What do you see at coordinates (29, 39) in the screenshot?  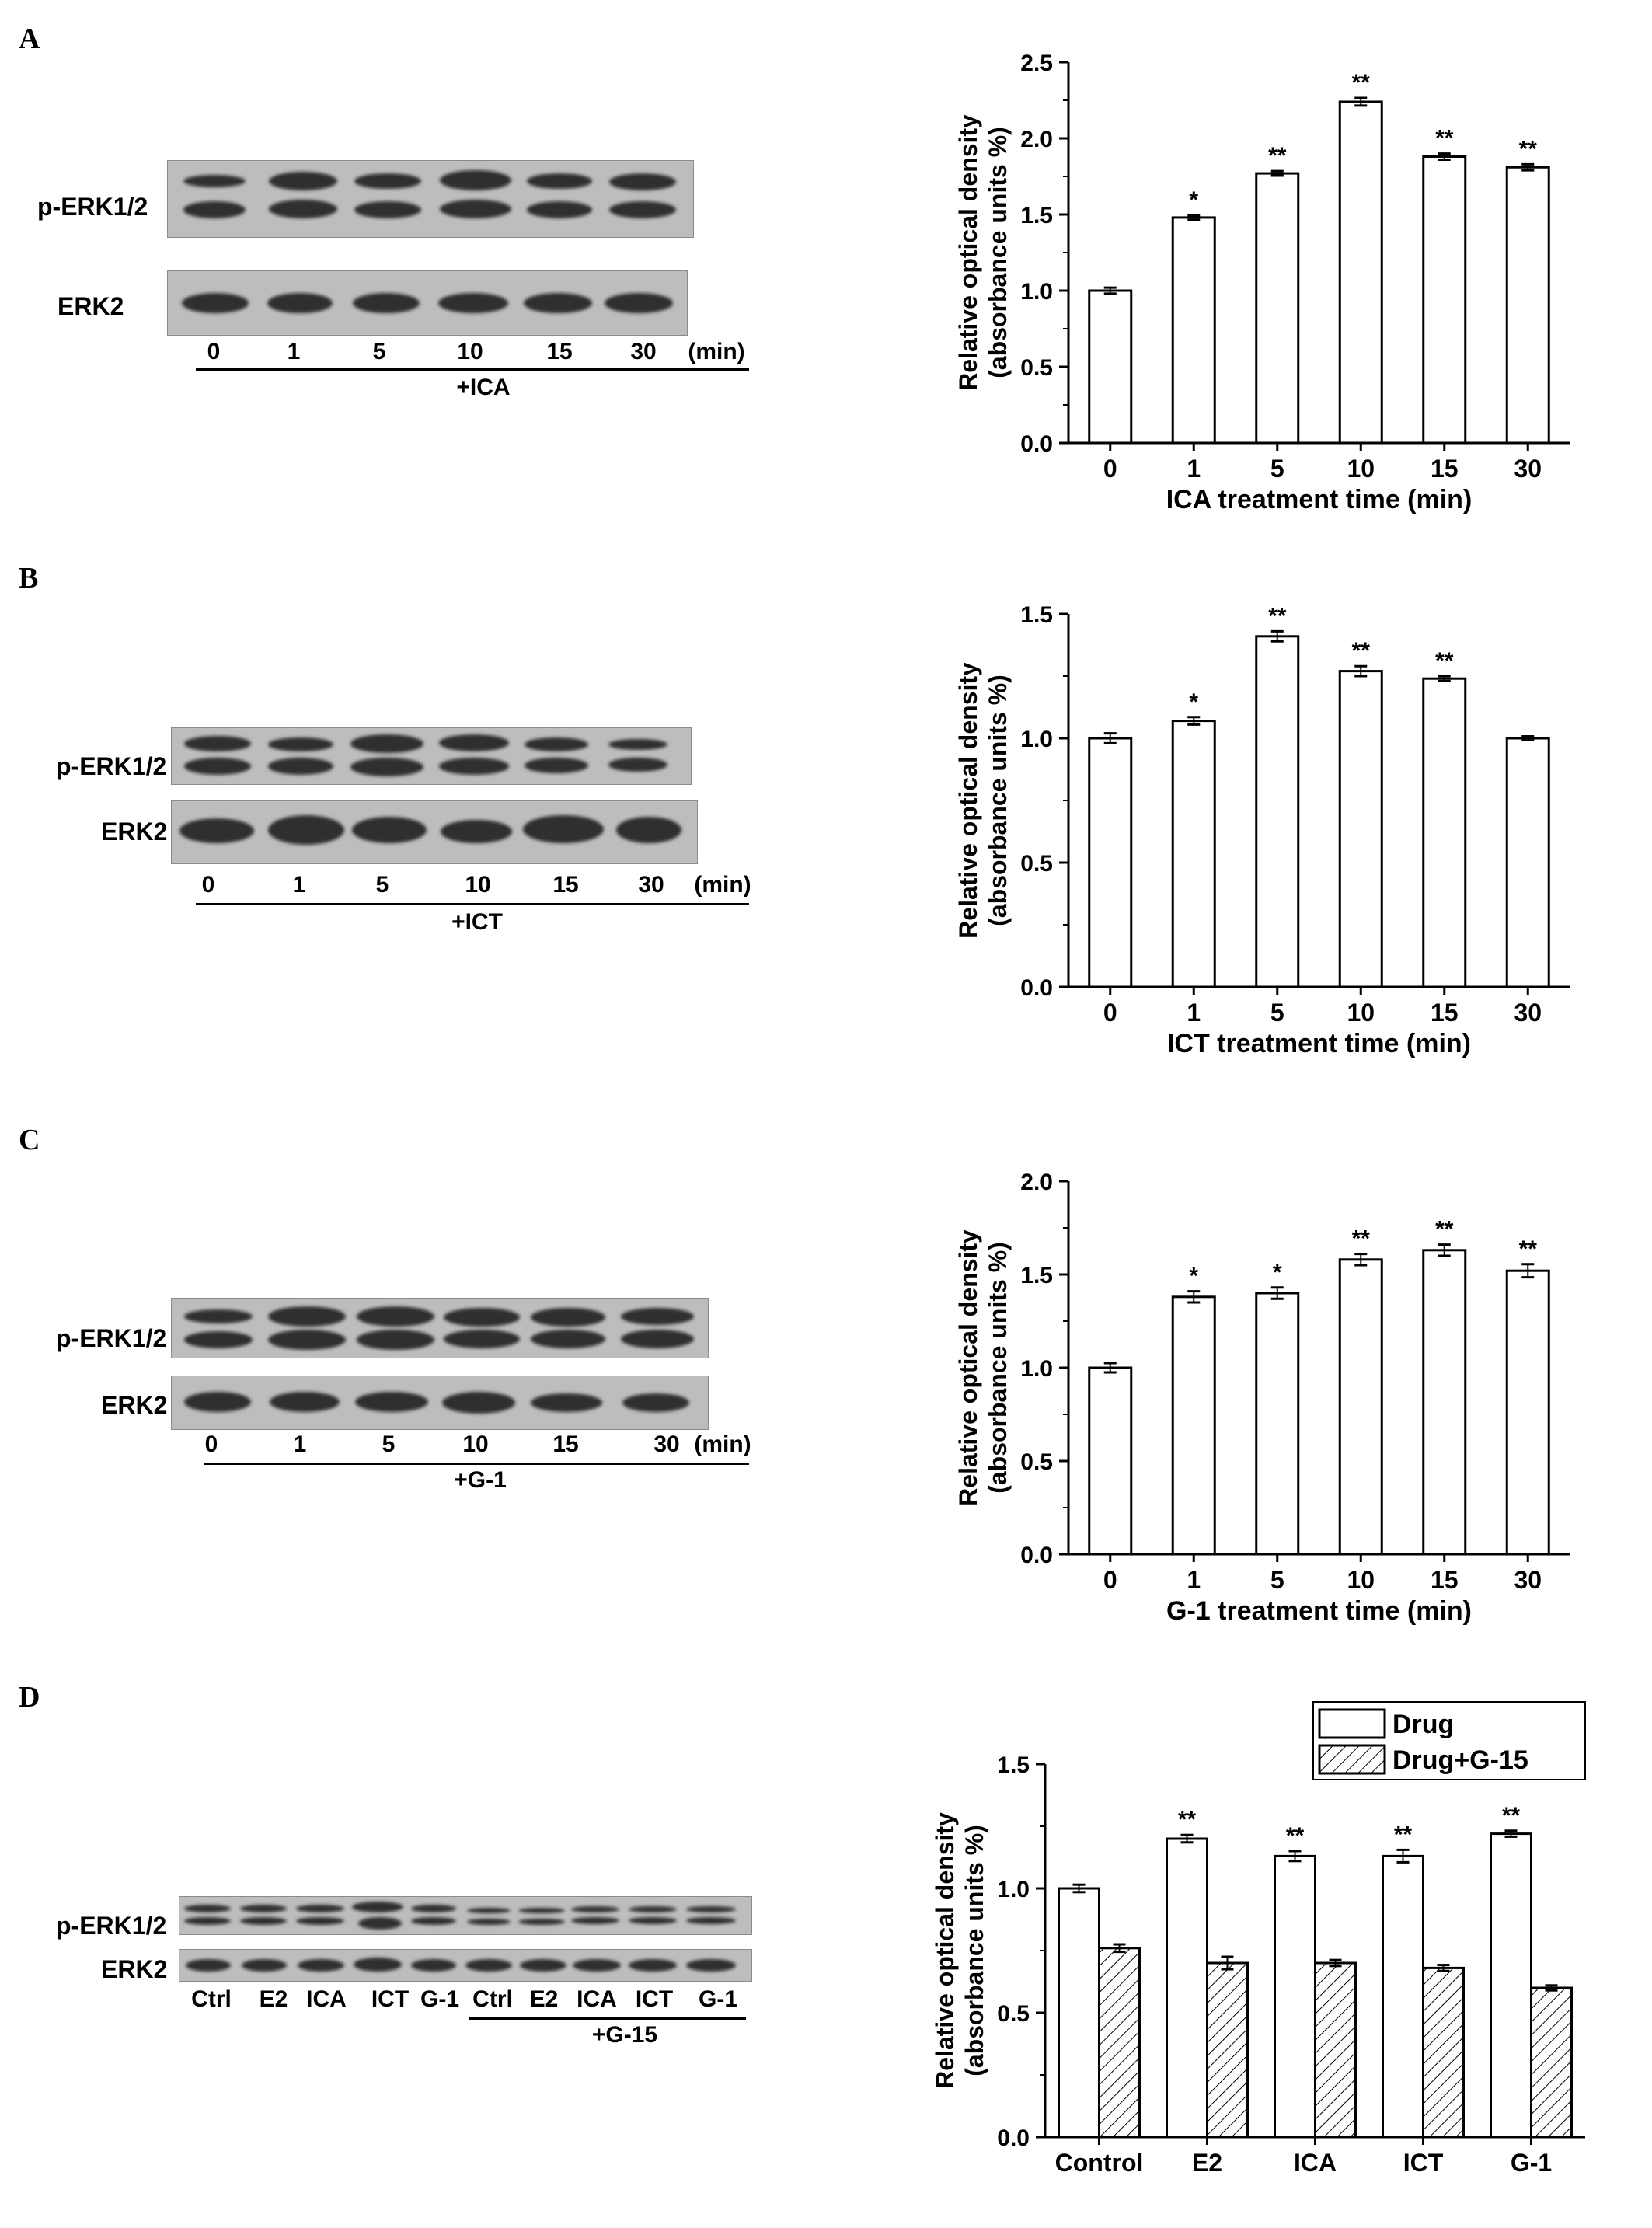 I see `panel-letter-a: A` at bounding box center [29, 39].